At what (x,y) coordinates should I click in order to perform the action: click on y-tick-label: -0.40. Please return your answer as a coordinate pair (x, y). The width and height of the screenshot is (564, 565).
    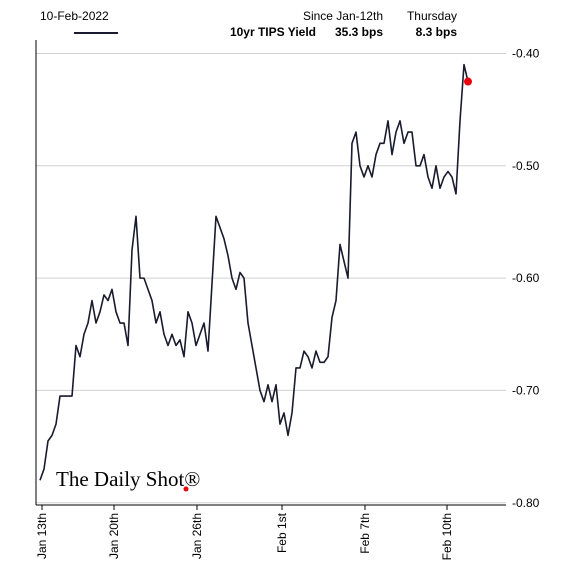
    Looking at the image, I should click on (526, 53).